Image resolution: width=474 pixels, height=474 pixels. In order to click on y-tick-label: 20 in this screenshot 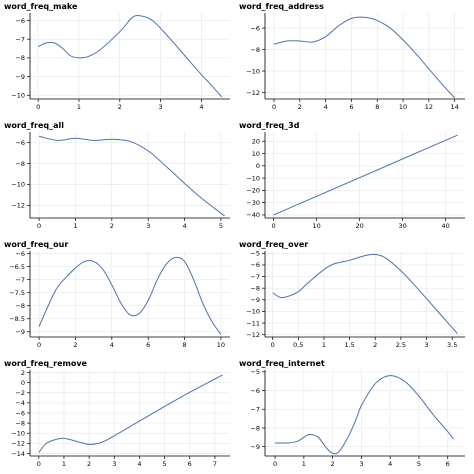, I will do `click(256, 142)`.